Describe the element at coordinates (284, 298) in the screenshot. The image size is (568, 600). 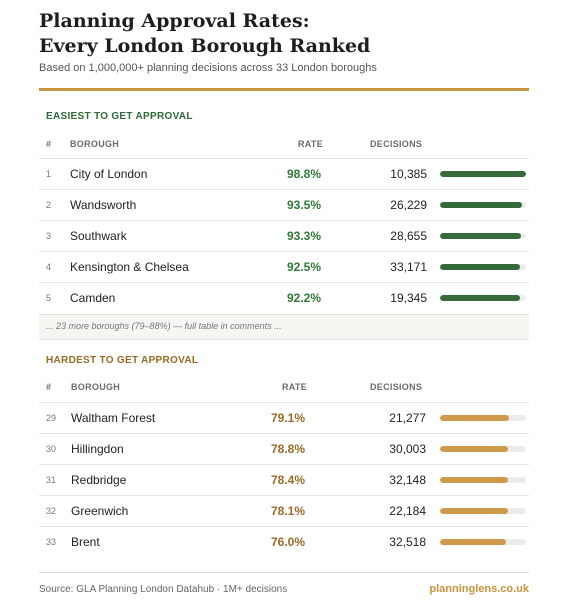
I see `table-row: 5 Camden 92.2% 19,345` at that location.